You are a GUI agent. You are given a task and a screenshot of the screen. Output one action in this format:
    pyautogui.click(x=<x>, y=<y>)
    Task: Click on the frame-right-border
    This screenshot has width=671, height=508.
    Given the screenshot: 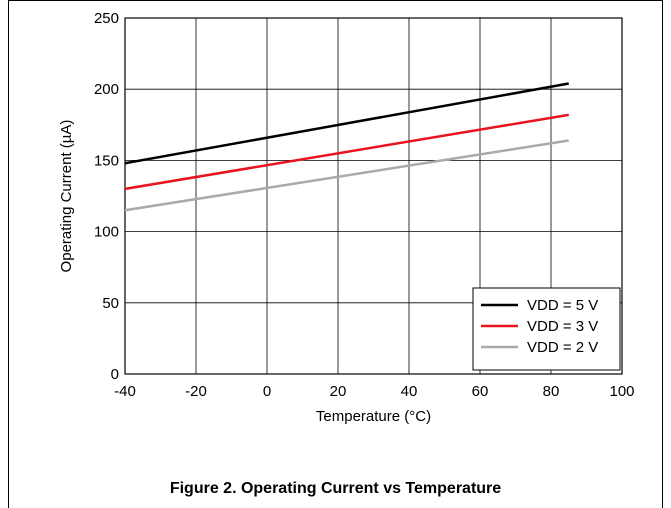 What is the action you would take?
    pyautogui.click(x=662, y=254)
    